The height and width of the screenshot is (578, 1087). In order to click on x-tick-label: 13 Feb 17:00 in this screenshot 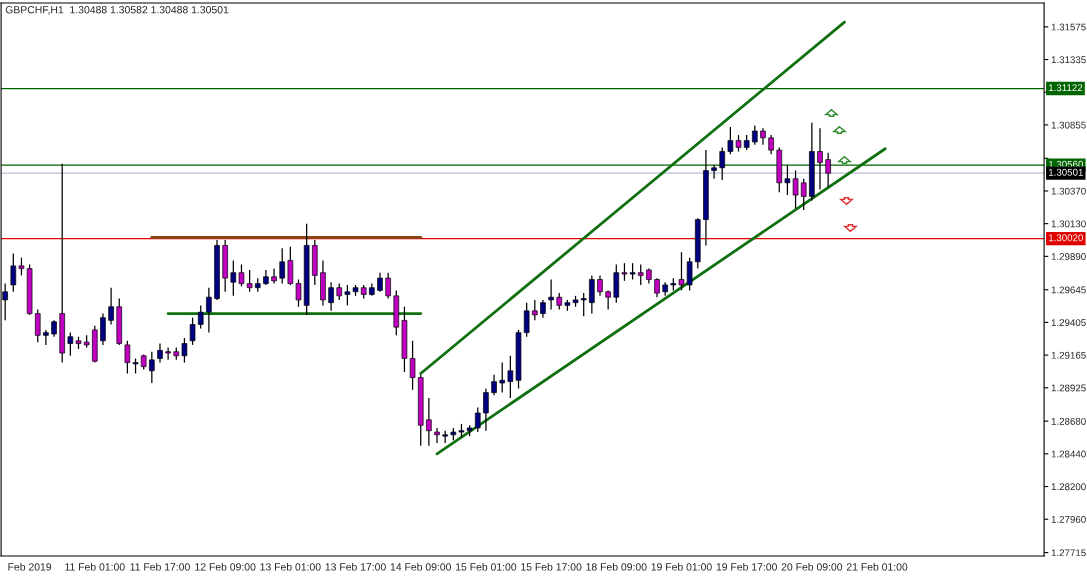, I will do `click(355, 566)`.